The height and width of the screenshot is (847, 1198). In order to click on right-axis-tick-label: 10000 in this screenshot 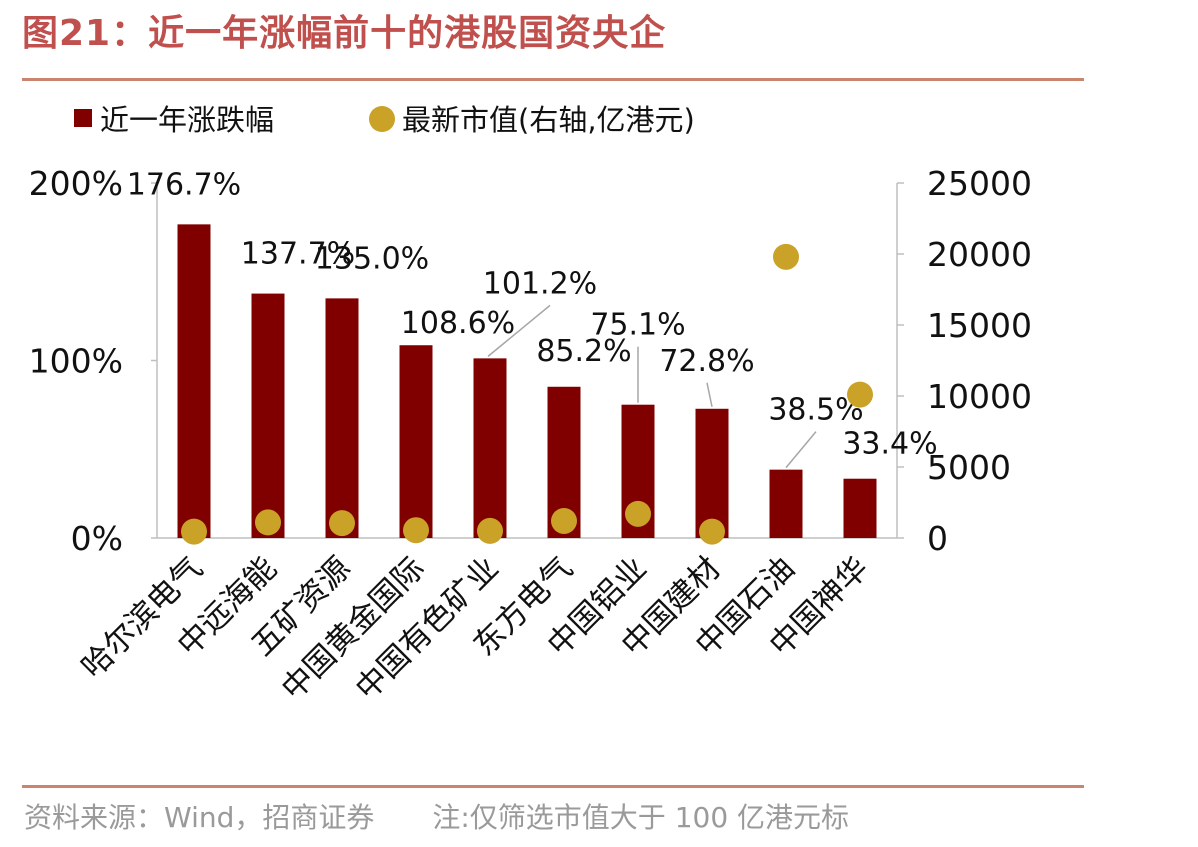, I will do `click(979, 396)`.